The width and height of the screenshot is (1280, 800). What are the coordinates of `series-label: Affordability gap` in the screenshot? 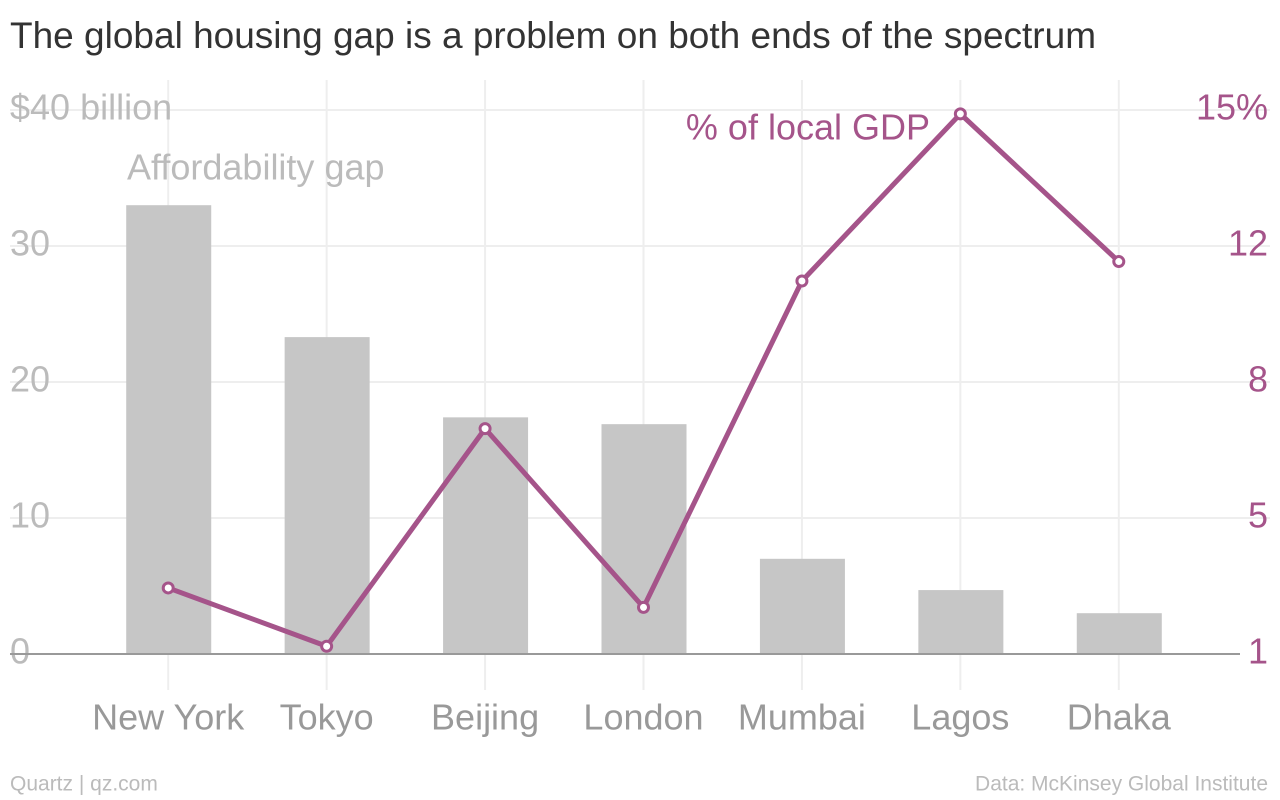 It's located at (256, 167).